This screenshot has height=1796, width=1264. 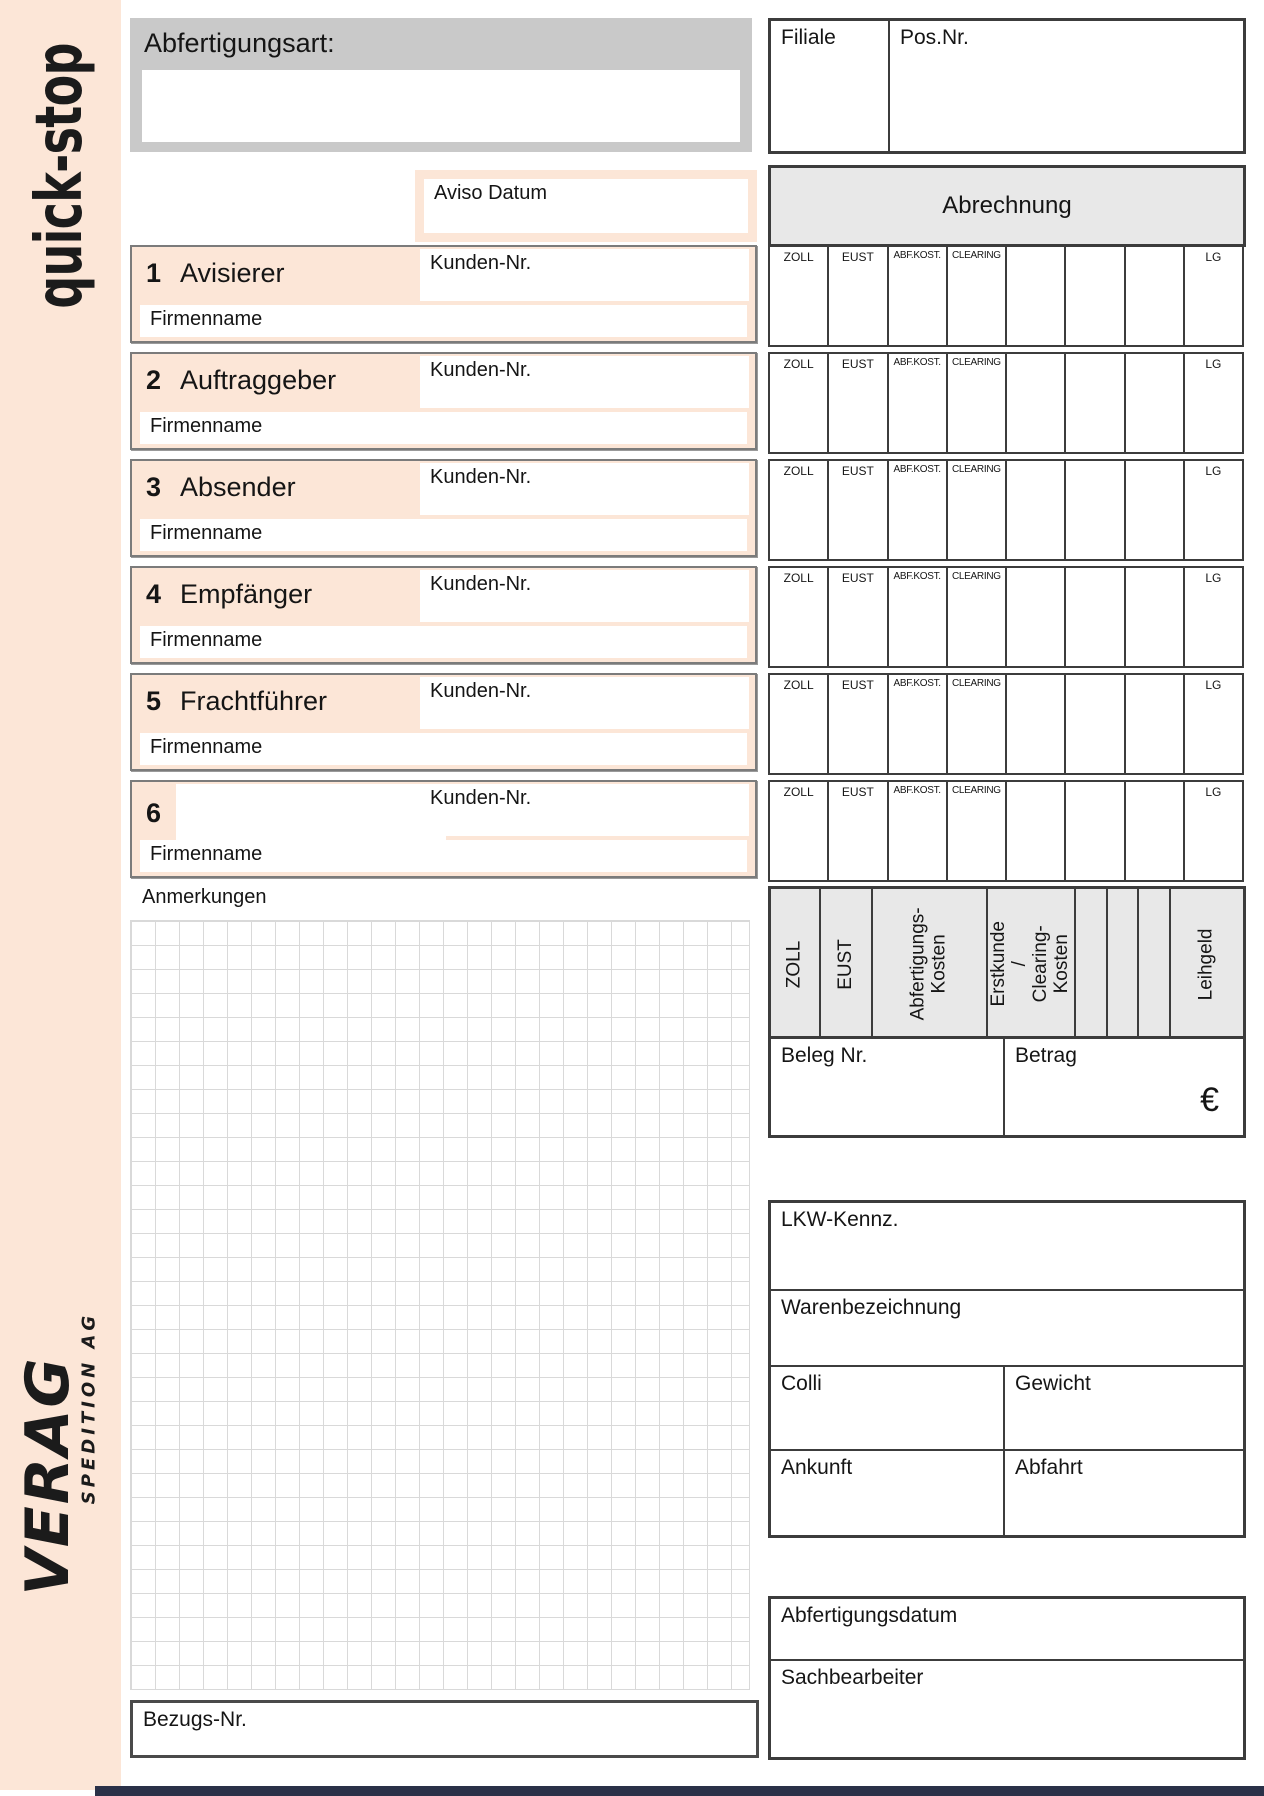 I want to click on abrechnung-column-header: LG, so click(x=1213, y=257).